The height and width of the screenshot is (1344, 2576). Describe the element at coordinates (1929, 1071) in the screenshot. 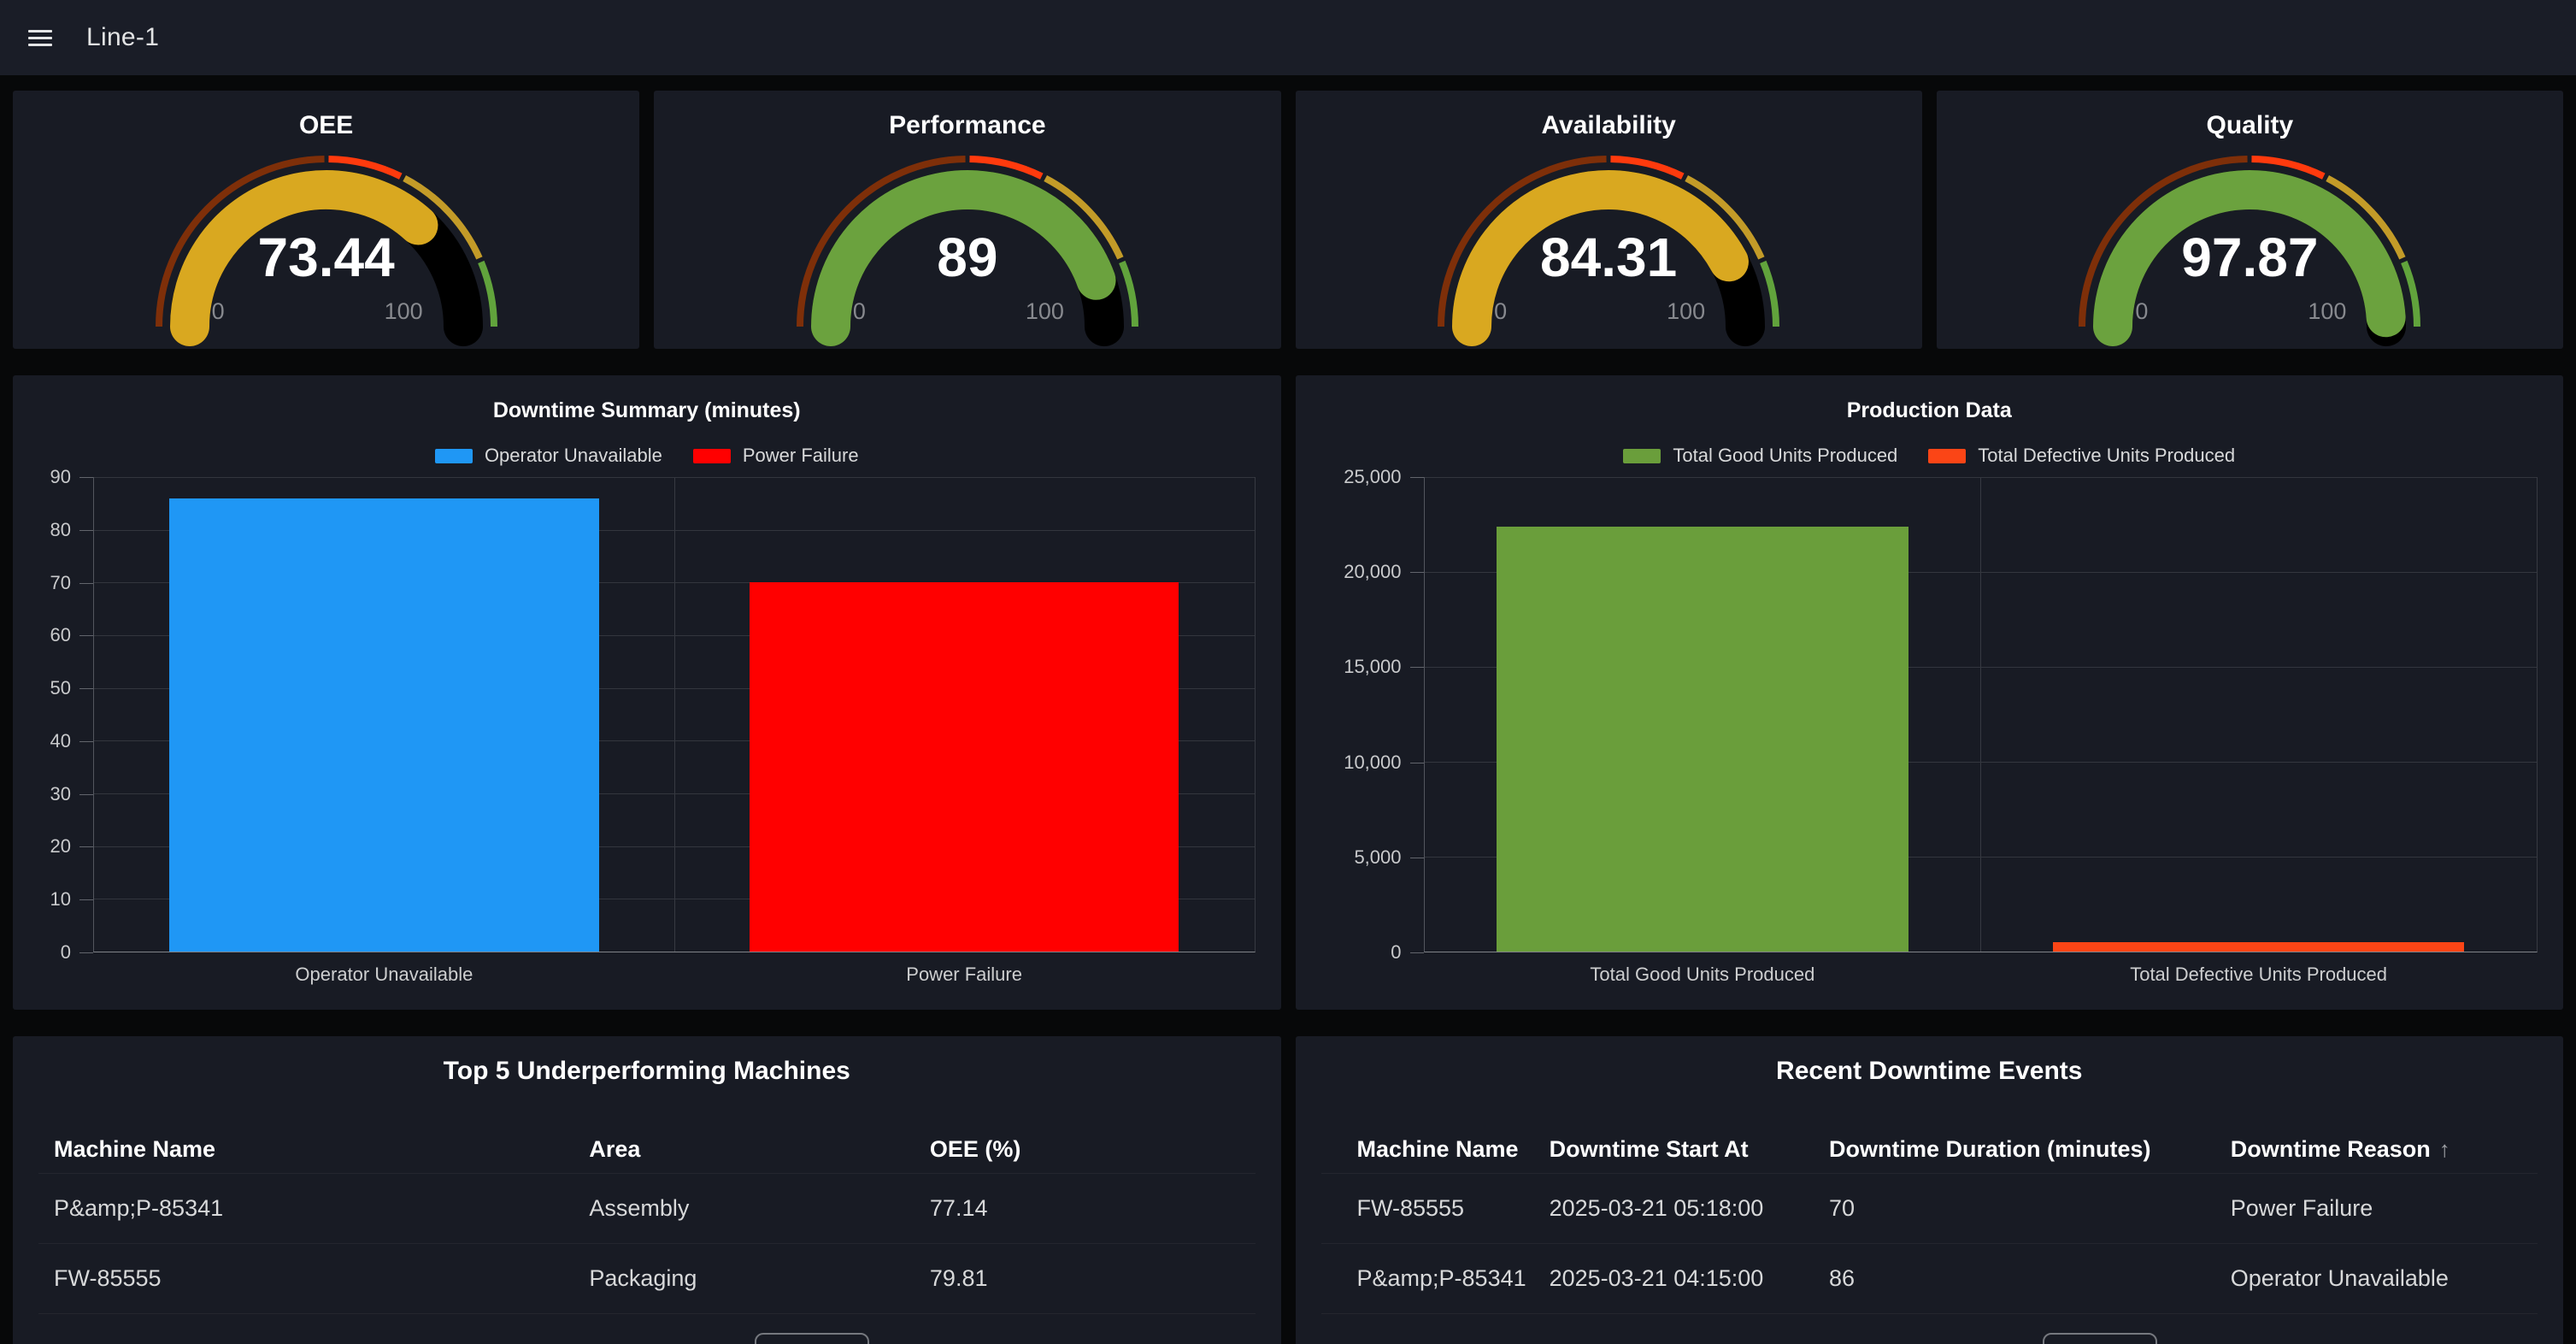

I see `panel-title-recent-downtime-events: Recent Downtime Events` at that location.